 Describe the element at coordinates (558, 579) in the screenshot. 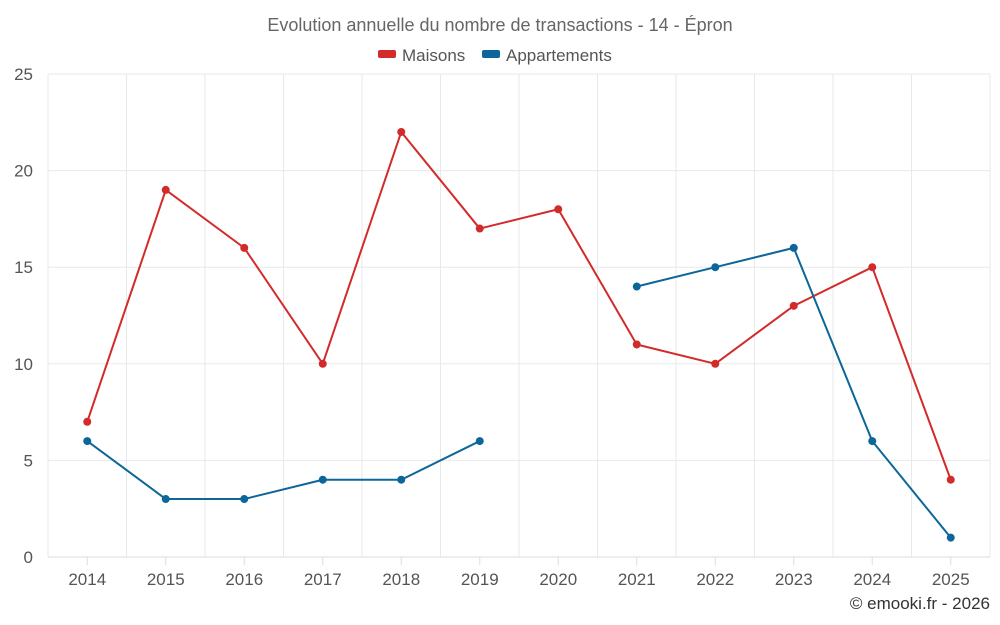

I see `x-tick-label: 2020` at that location.